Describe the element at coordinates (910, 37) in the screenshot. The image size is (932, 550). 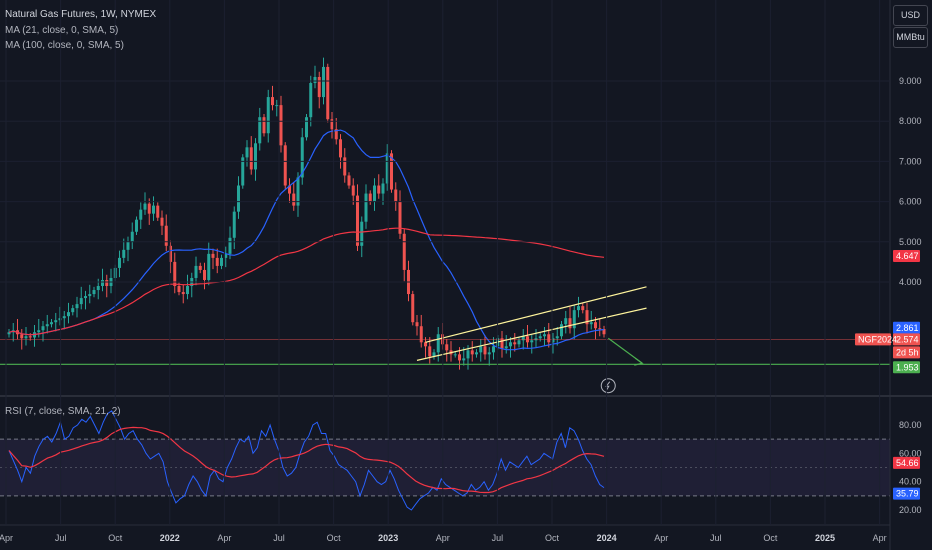
I see `unit-button: MMBtu` at that location.